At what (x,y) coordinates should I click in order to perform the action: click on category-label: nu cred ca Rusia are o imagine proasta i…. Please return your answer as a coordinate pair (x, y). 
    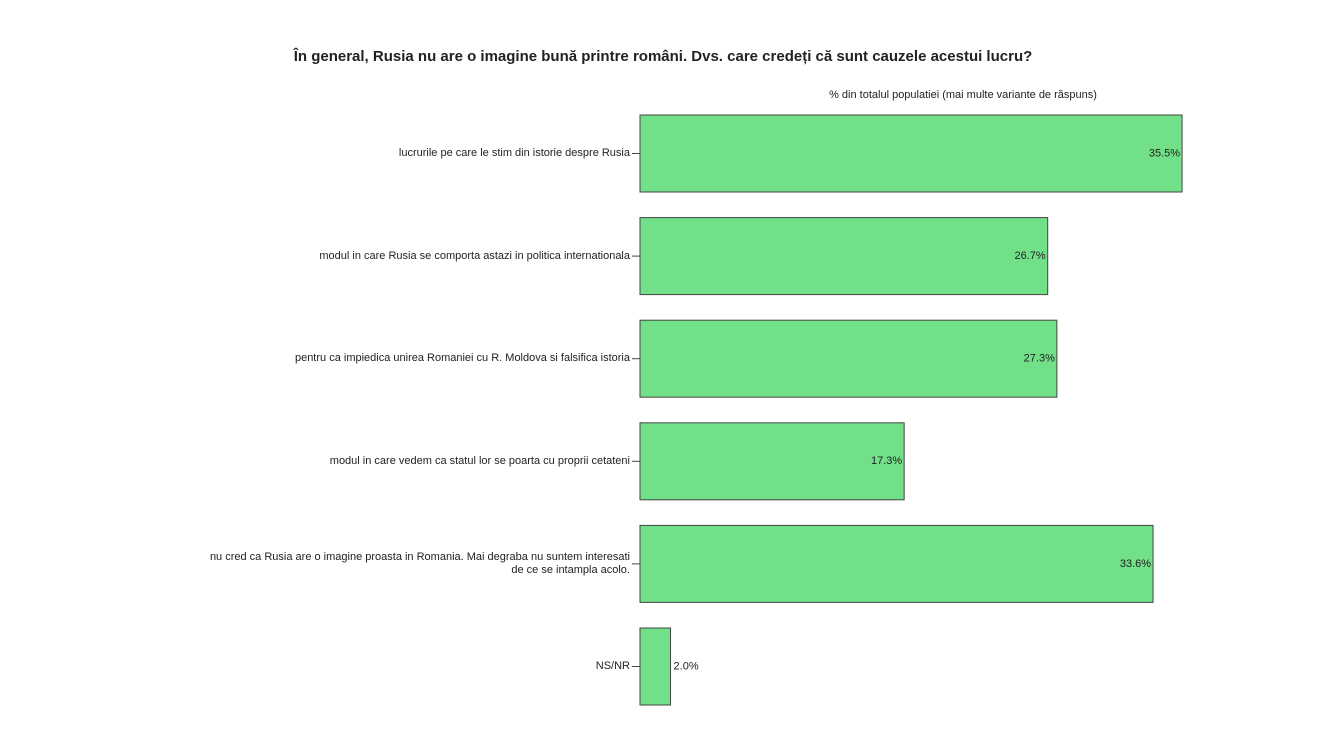
    Looking at the image, I should click on (419, 563).